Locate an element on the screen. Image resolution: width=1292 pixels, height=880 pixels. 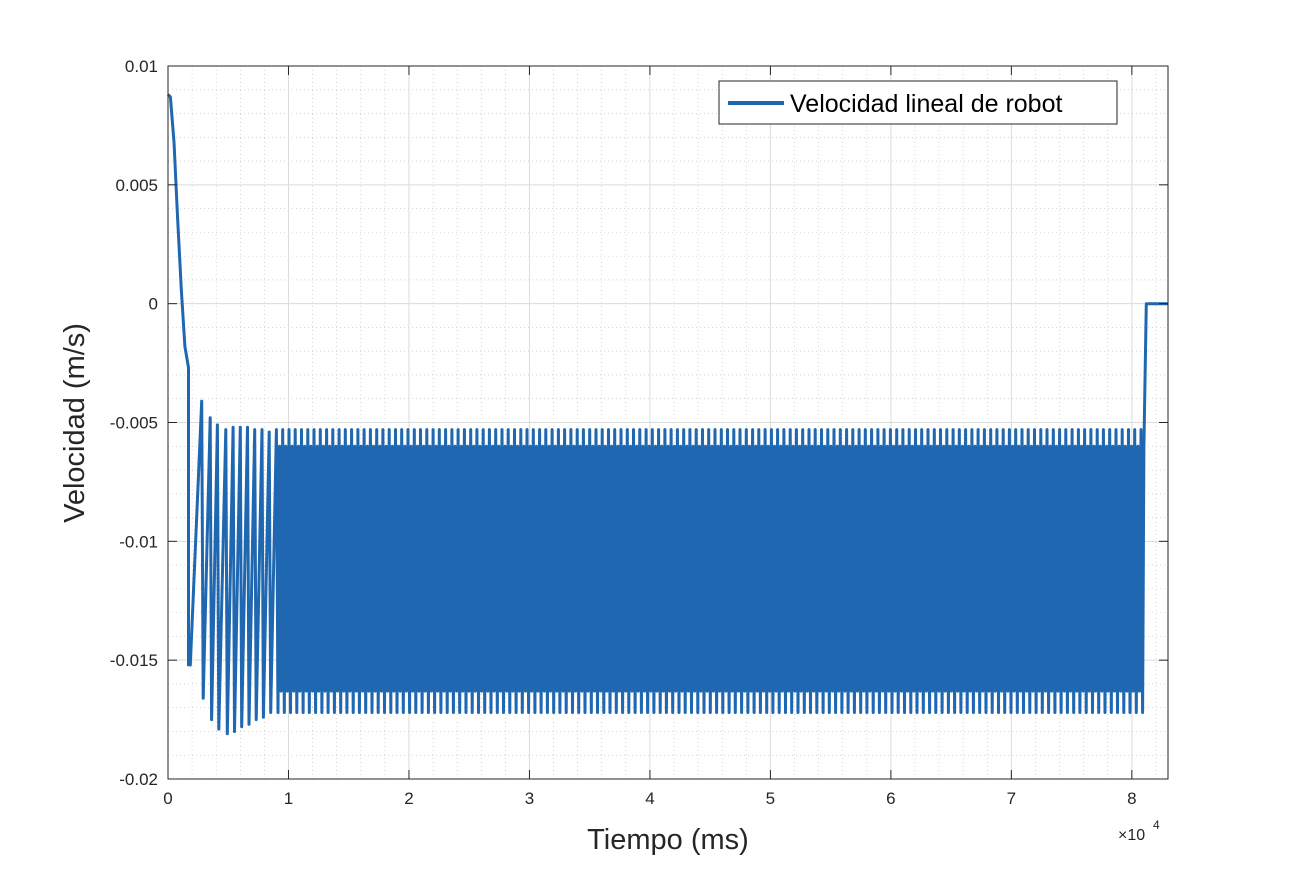
x-tick-label: 6 is located at coordinates (890, 798).